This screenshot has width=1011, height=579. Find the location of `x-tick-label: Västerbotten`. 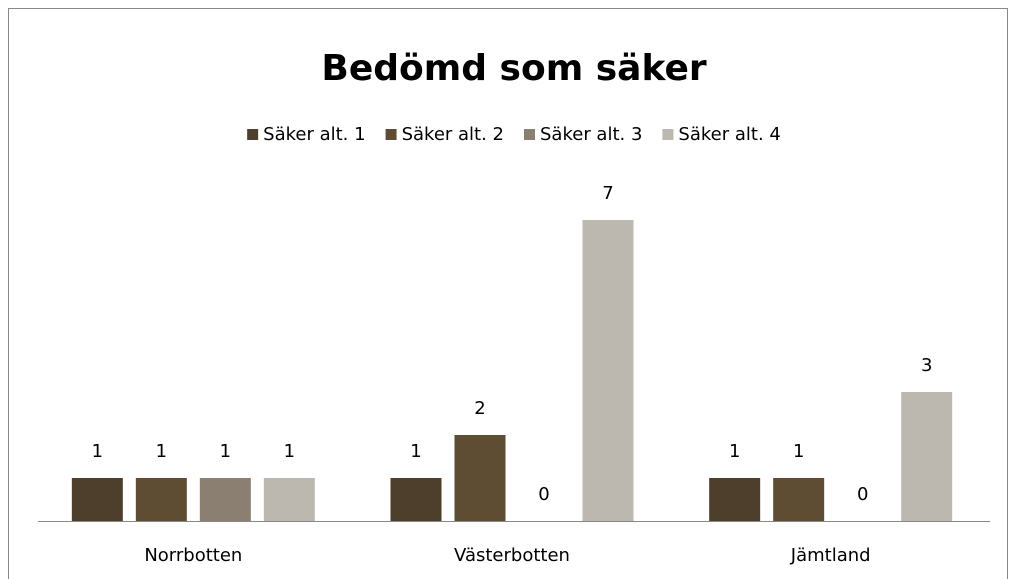

x-tick-label: Västerbotten is located at coordinates (512, 555).